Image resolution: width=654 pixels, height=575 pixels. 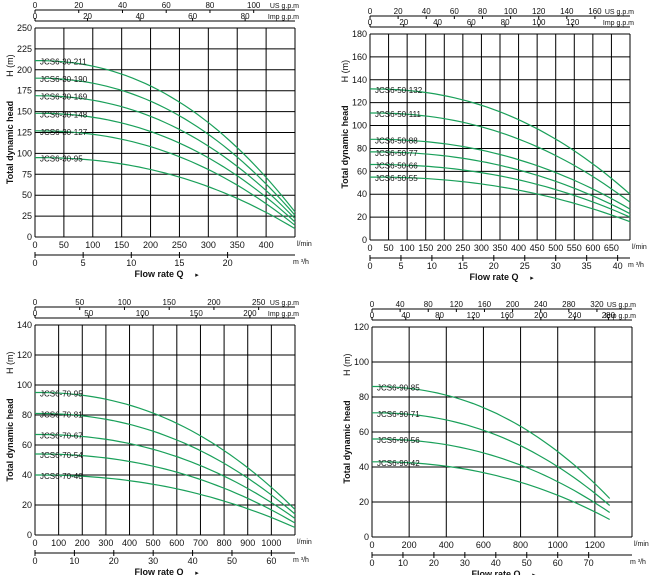 I want to click on x-tick-label-lmin: 700, so click(x=200, y=543).